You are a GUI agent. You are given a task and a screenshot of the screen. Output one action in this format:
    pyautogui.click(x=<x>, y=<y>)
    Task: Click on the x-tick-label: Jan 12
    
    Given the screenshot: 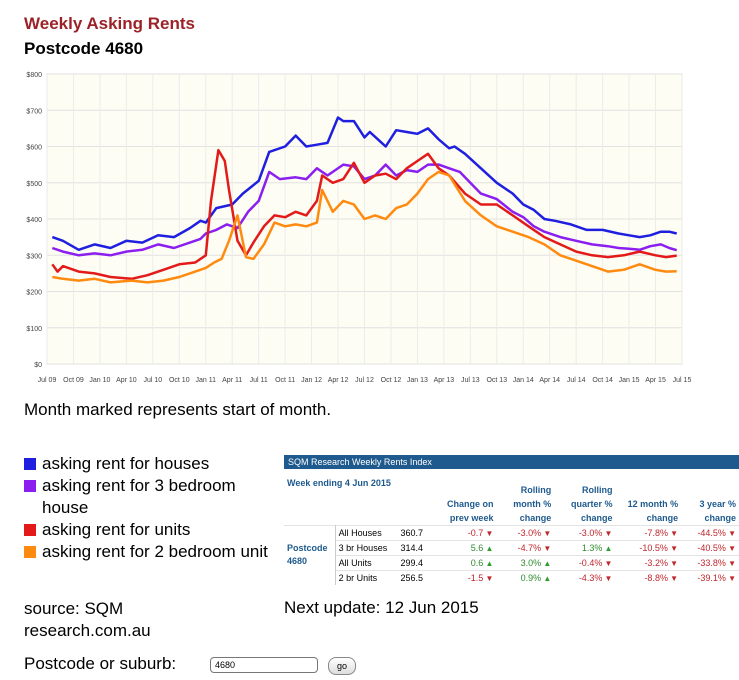 What is the action you would take?
    pyautogui.click(x=311, y=380)
    